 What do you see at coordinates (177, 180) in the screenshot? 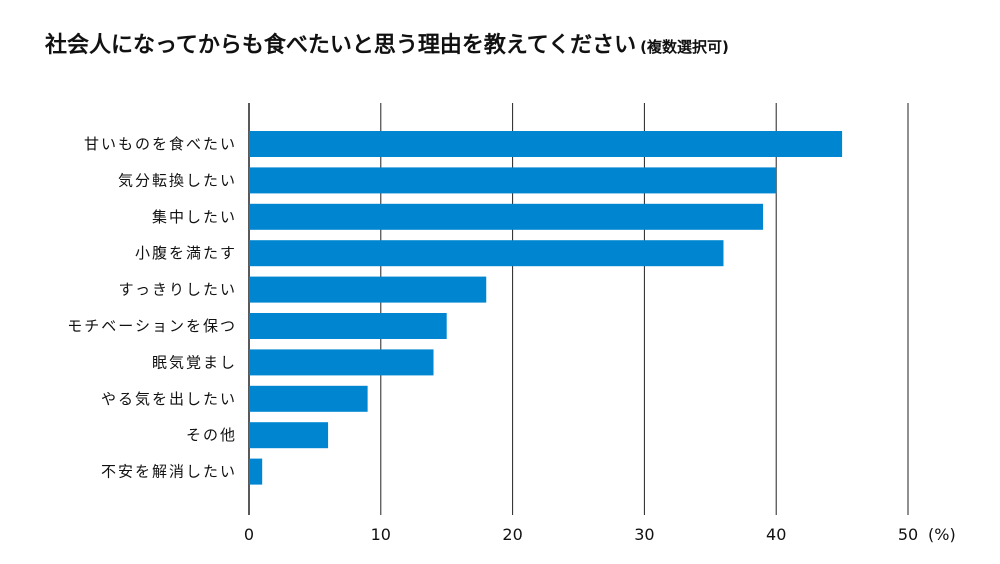
I see `category-label: 気分転換したい` at bounding box center [177, 180].